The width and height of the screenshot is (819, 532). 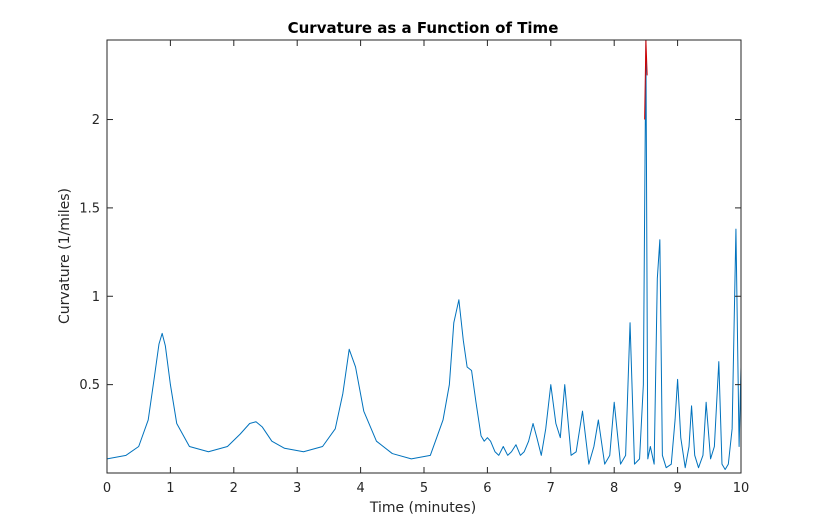 I want to click on y-tick-label: 1, so click(x=96, y=297).